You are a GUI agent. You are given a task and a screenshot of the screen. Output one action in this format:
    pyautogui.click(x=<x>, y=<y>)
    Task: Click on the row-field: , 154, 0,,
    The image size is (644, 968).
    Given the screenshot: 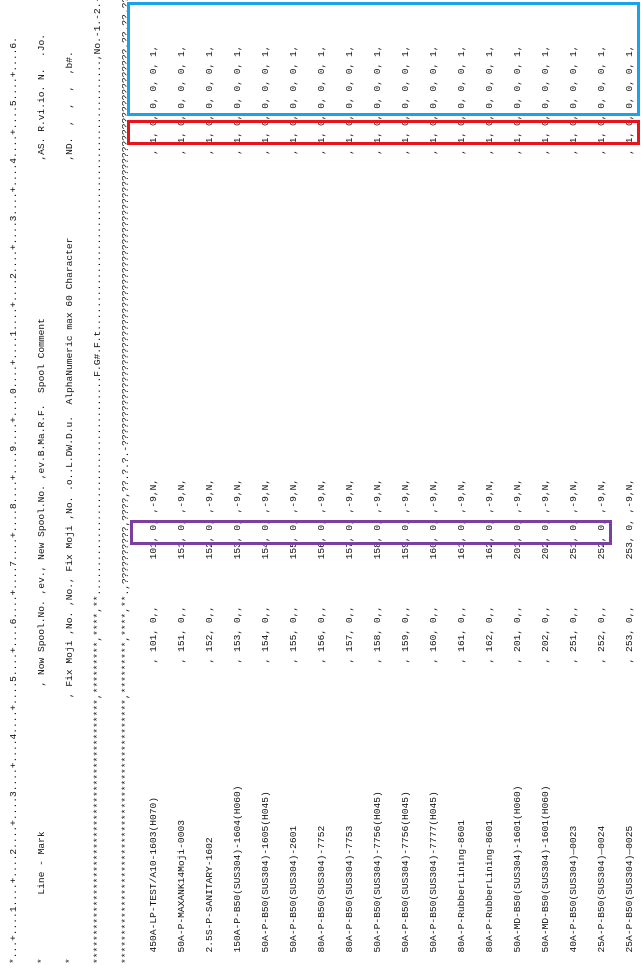 What is the action you would take?
    pyautogui.click(x=265, y=634)
    